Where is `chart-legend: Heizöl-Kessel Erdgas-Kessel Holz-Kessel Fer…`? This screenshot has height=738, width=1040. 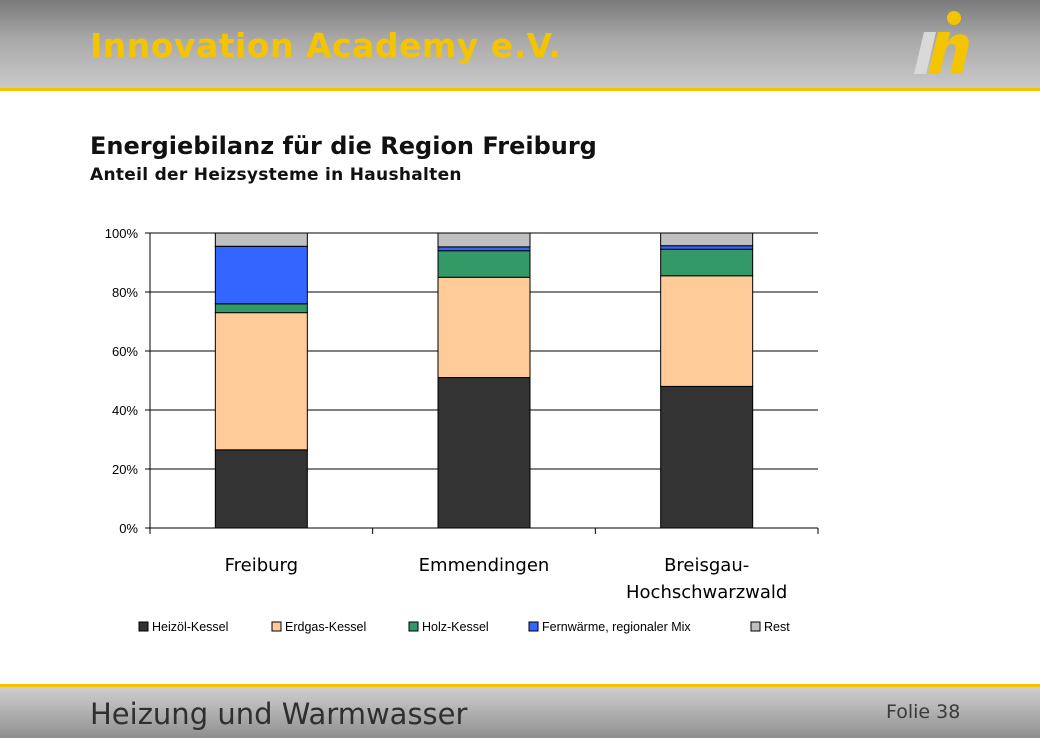
chart-legend: Heizöl-Kessel Erdgas-Kessel Holz-Kessel Fer… is located at coordinates (464, 627).